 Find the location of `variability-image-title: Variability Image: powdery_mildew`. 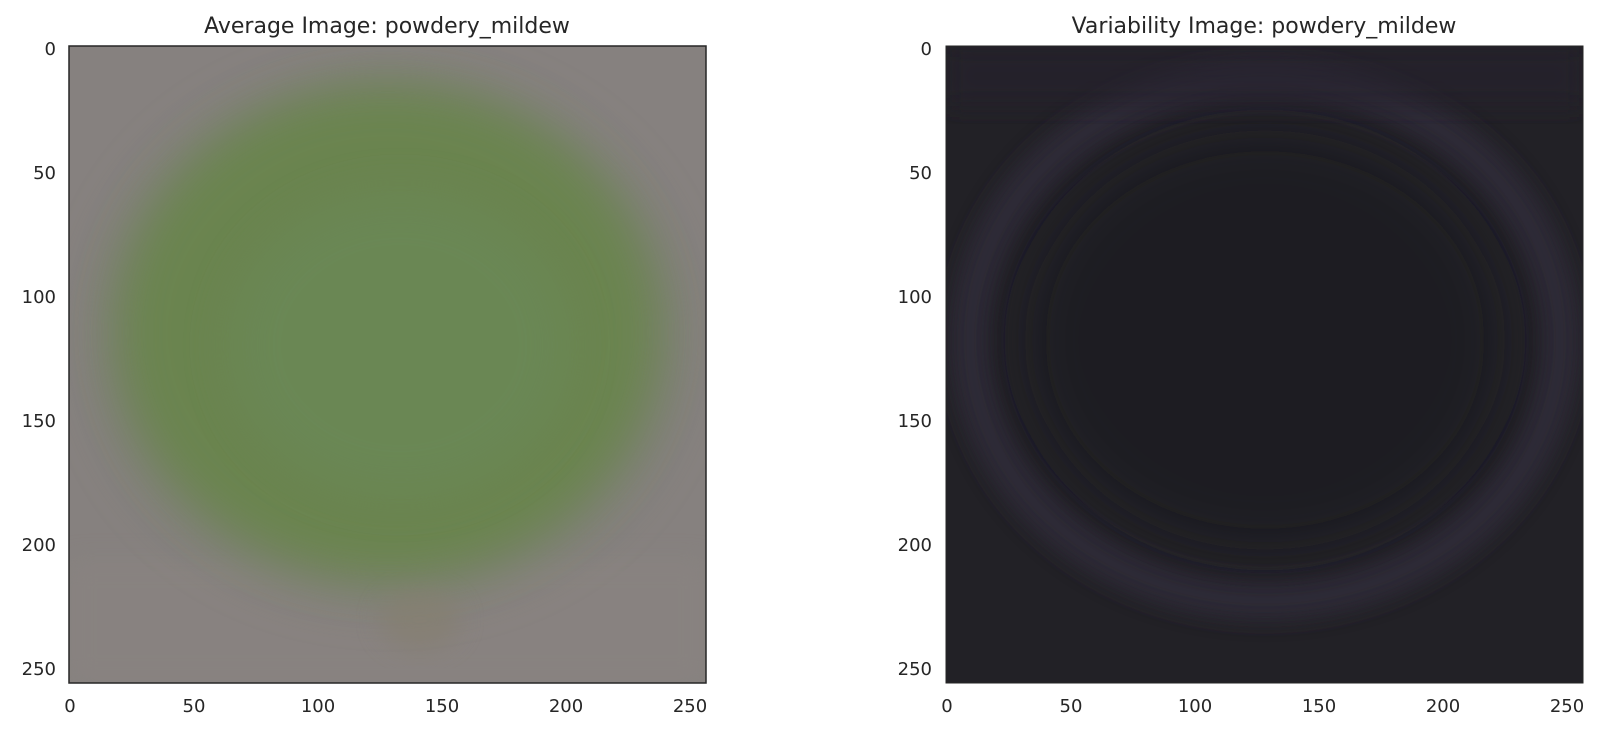

variability-image-title: Variability Image: powdery_mildew is located at coordinates (1264, 26).